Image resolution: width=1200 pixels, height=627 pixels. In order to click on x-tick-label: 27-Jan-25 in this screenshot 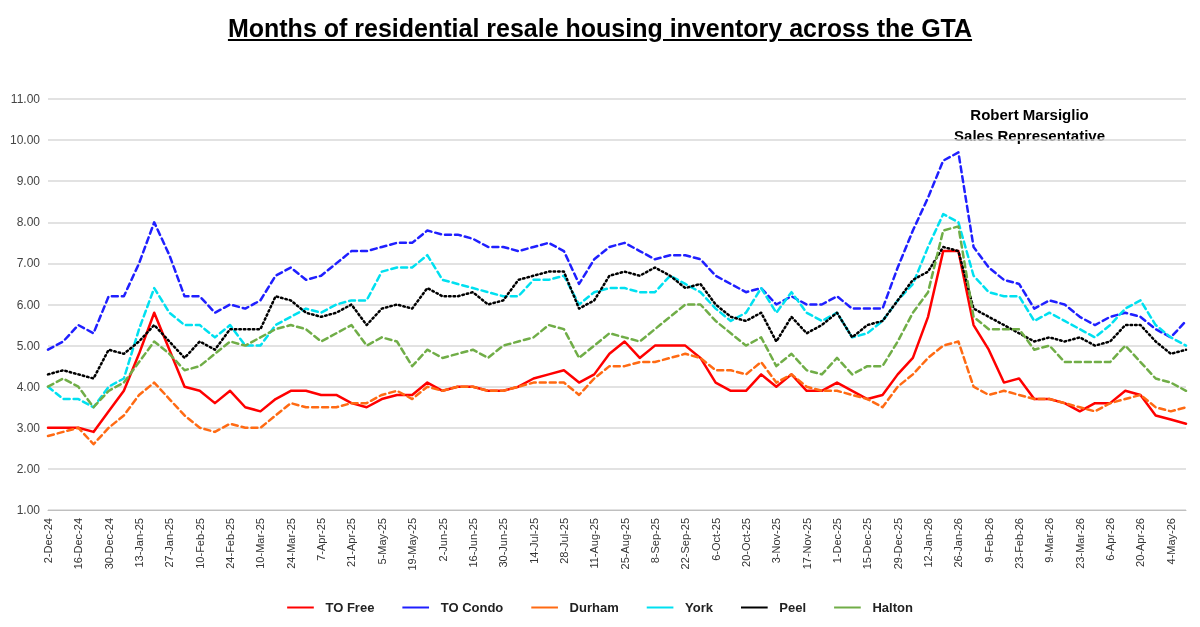, I will do `click(169, 543)`.